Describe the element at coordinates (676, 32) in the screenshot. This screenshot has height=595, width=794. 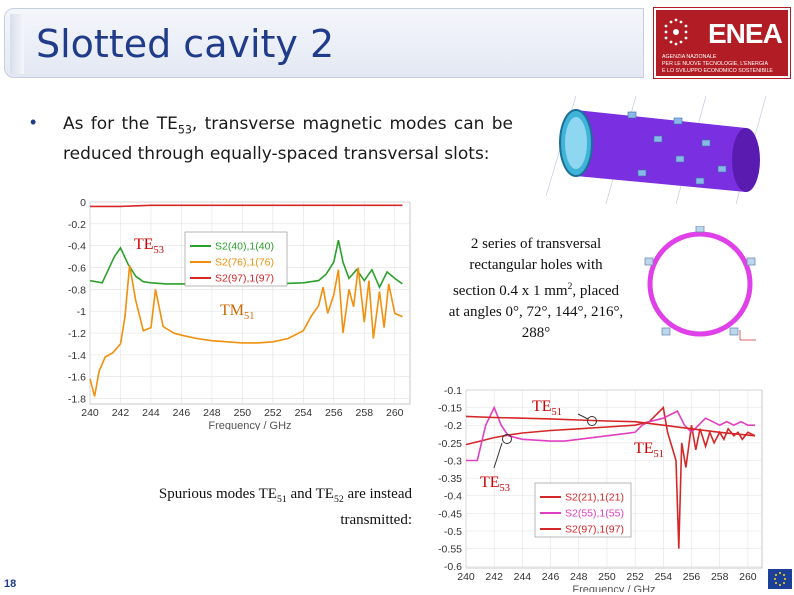
I see `enea-logo-mark` at that location.